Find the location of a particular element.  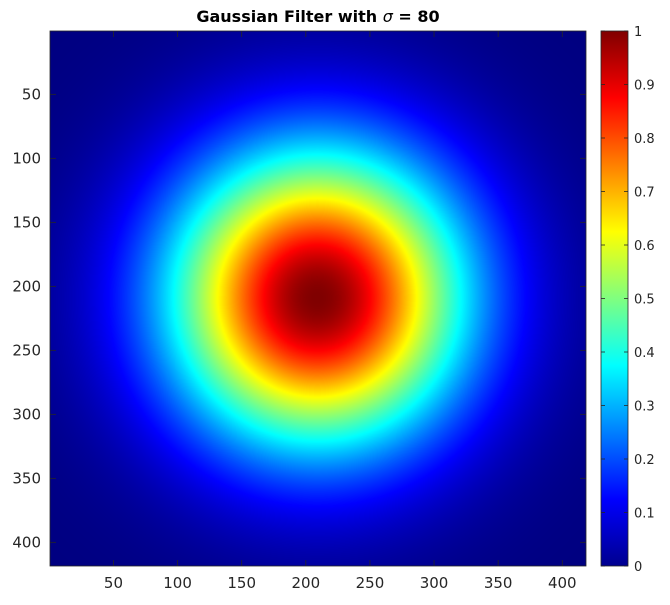

chart-title: Gaussian Filter with σ = 80 is located at coordinates (317, 16).